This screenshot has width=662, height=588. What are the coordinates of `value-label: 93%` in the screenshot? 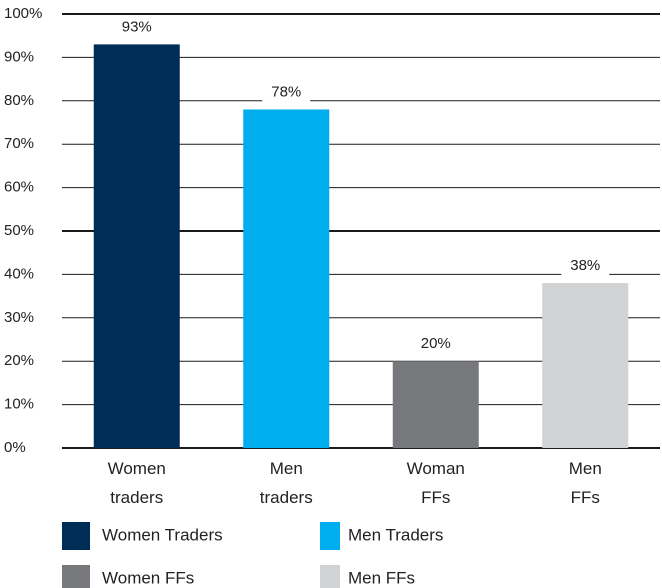 It's located at (137, 26).